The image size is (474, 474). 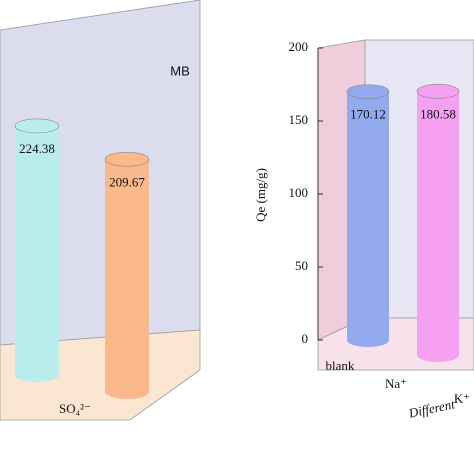 What do you see at coordinates (299, 46) in the screenshot?
I see `y-tick-label: 200` at bounding box center [299, 46].